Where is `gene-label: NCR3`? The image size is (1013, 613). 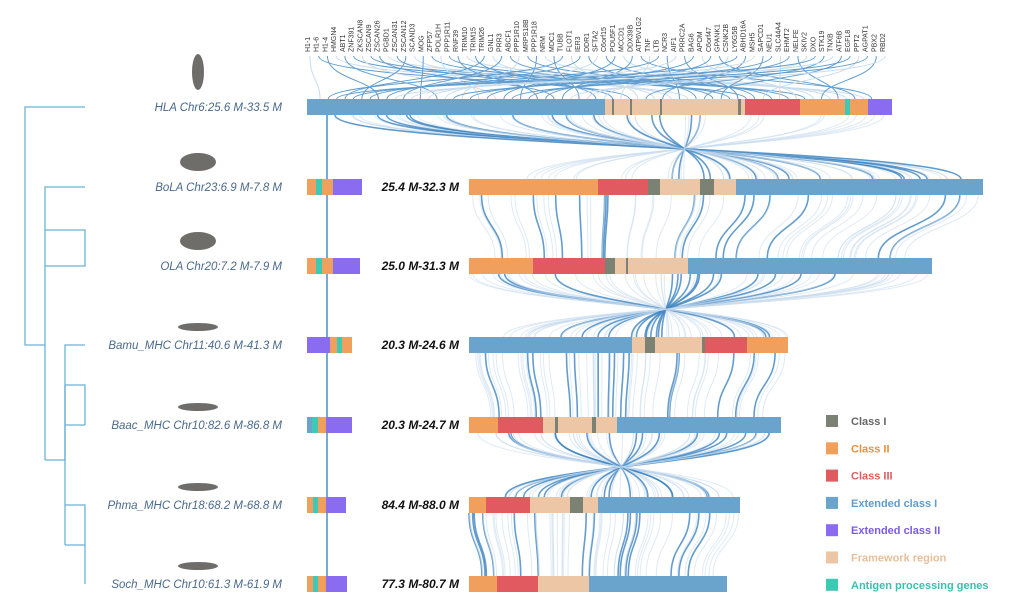
gene-label: NCR3 is located at coordinates (665, 42).